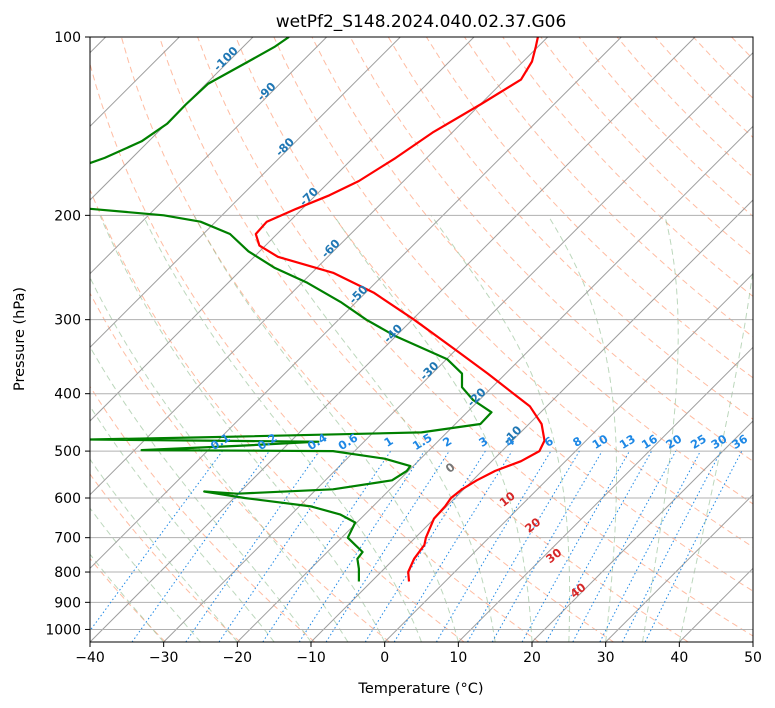 This screenshot has height=708, width=775. What do you see at coordinates (718, 442) in the screenshot?
I see `mixing-ratio-label: 30` at bounding box center [718, 442].